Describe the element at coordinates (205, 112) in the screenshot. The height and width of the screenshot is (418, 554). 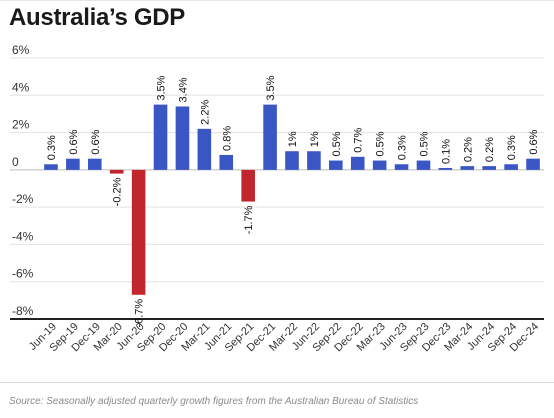
I see `data-label: 2.2%` at that location.